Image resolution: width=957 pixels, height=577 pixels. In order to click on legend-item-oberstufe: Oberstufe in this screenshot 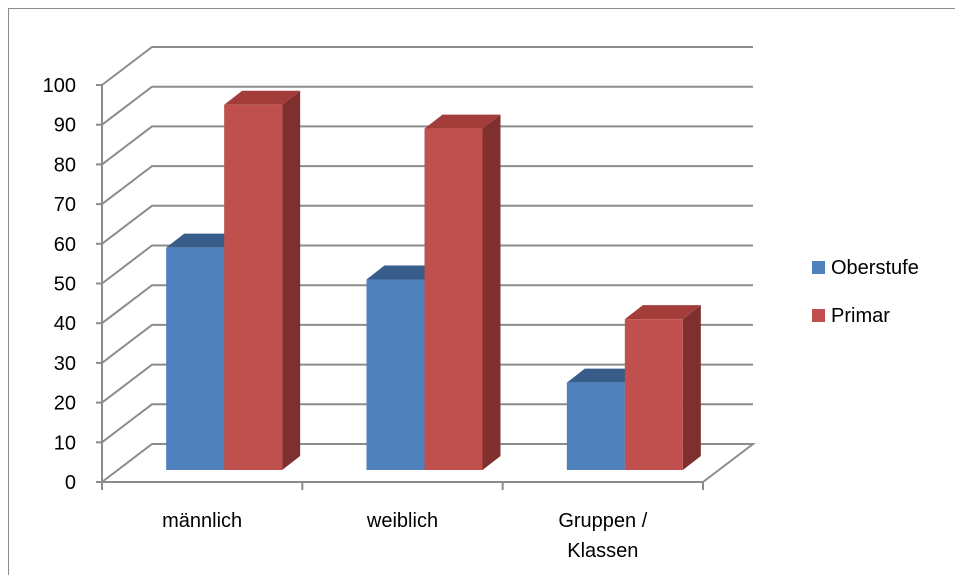, I will do `click(865, 268)`.